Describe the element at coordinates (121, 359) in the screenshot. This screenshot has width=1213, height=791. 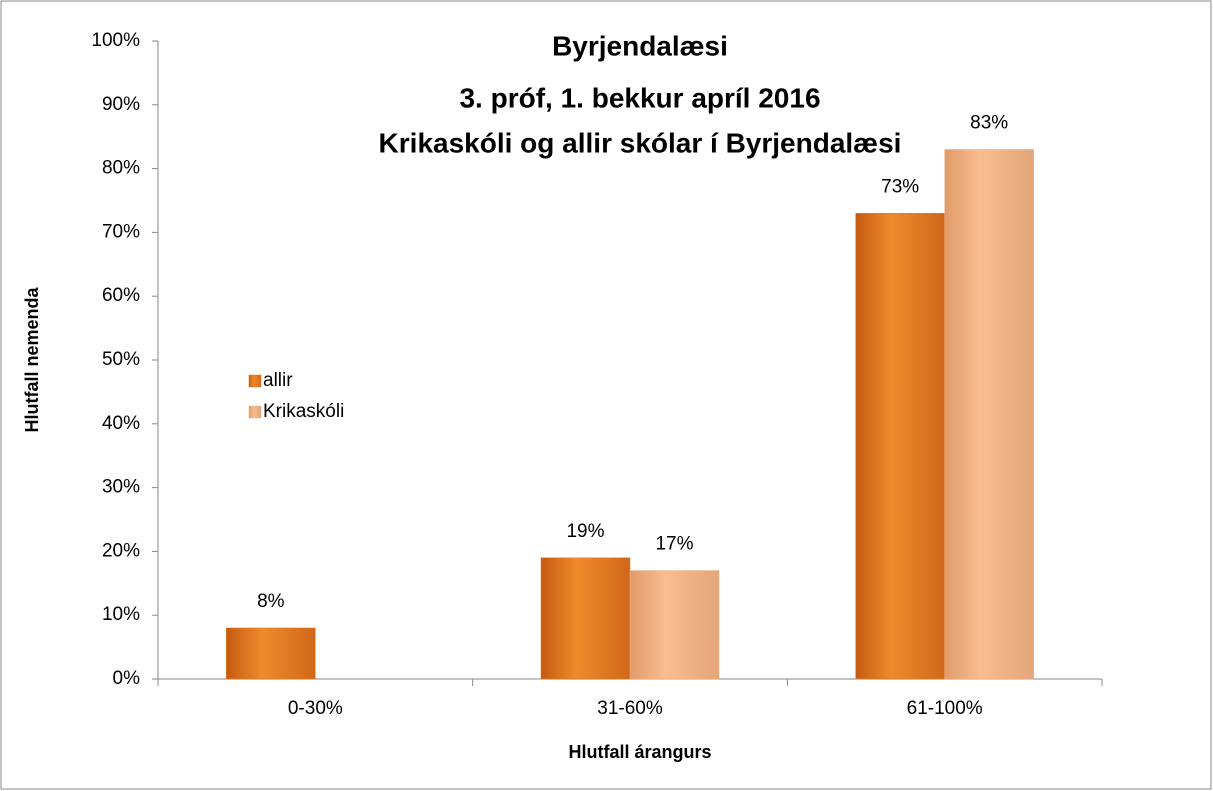
I see `y-tick-label: 50%` at that location.